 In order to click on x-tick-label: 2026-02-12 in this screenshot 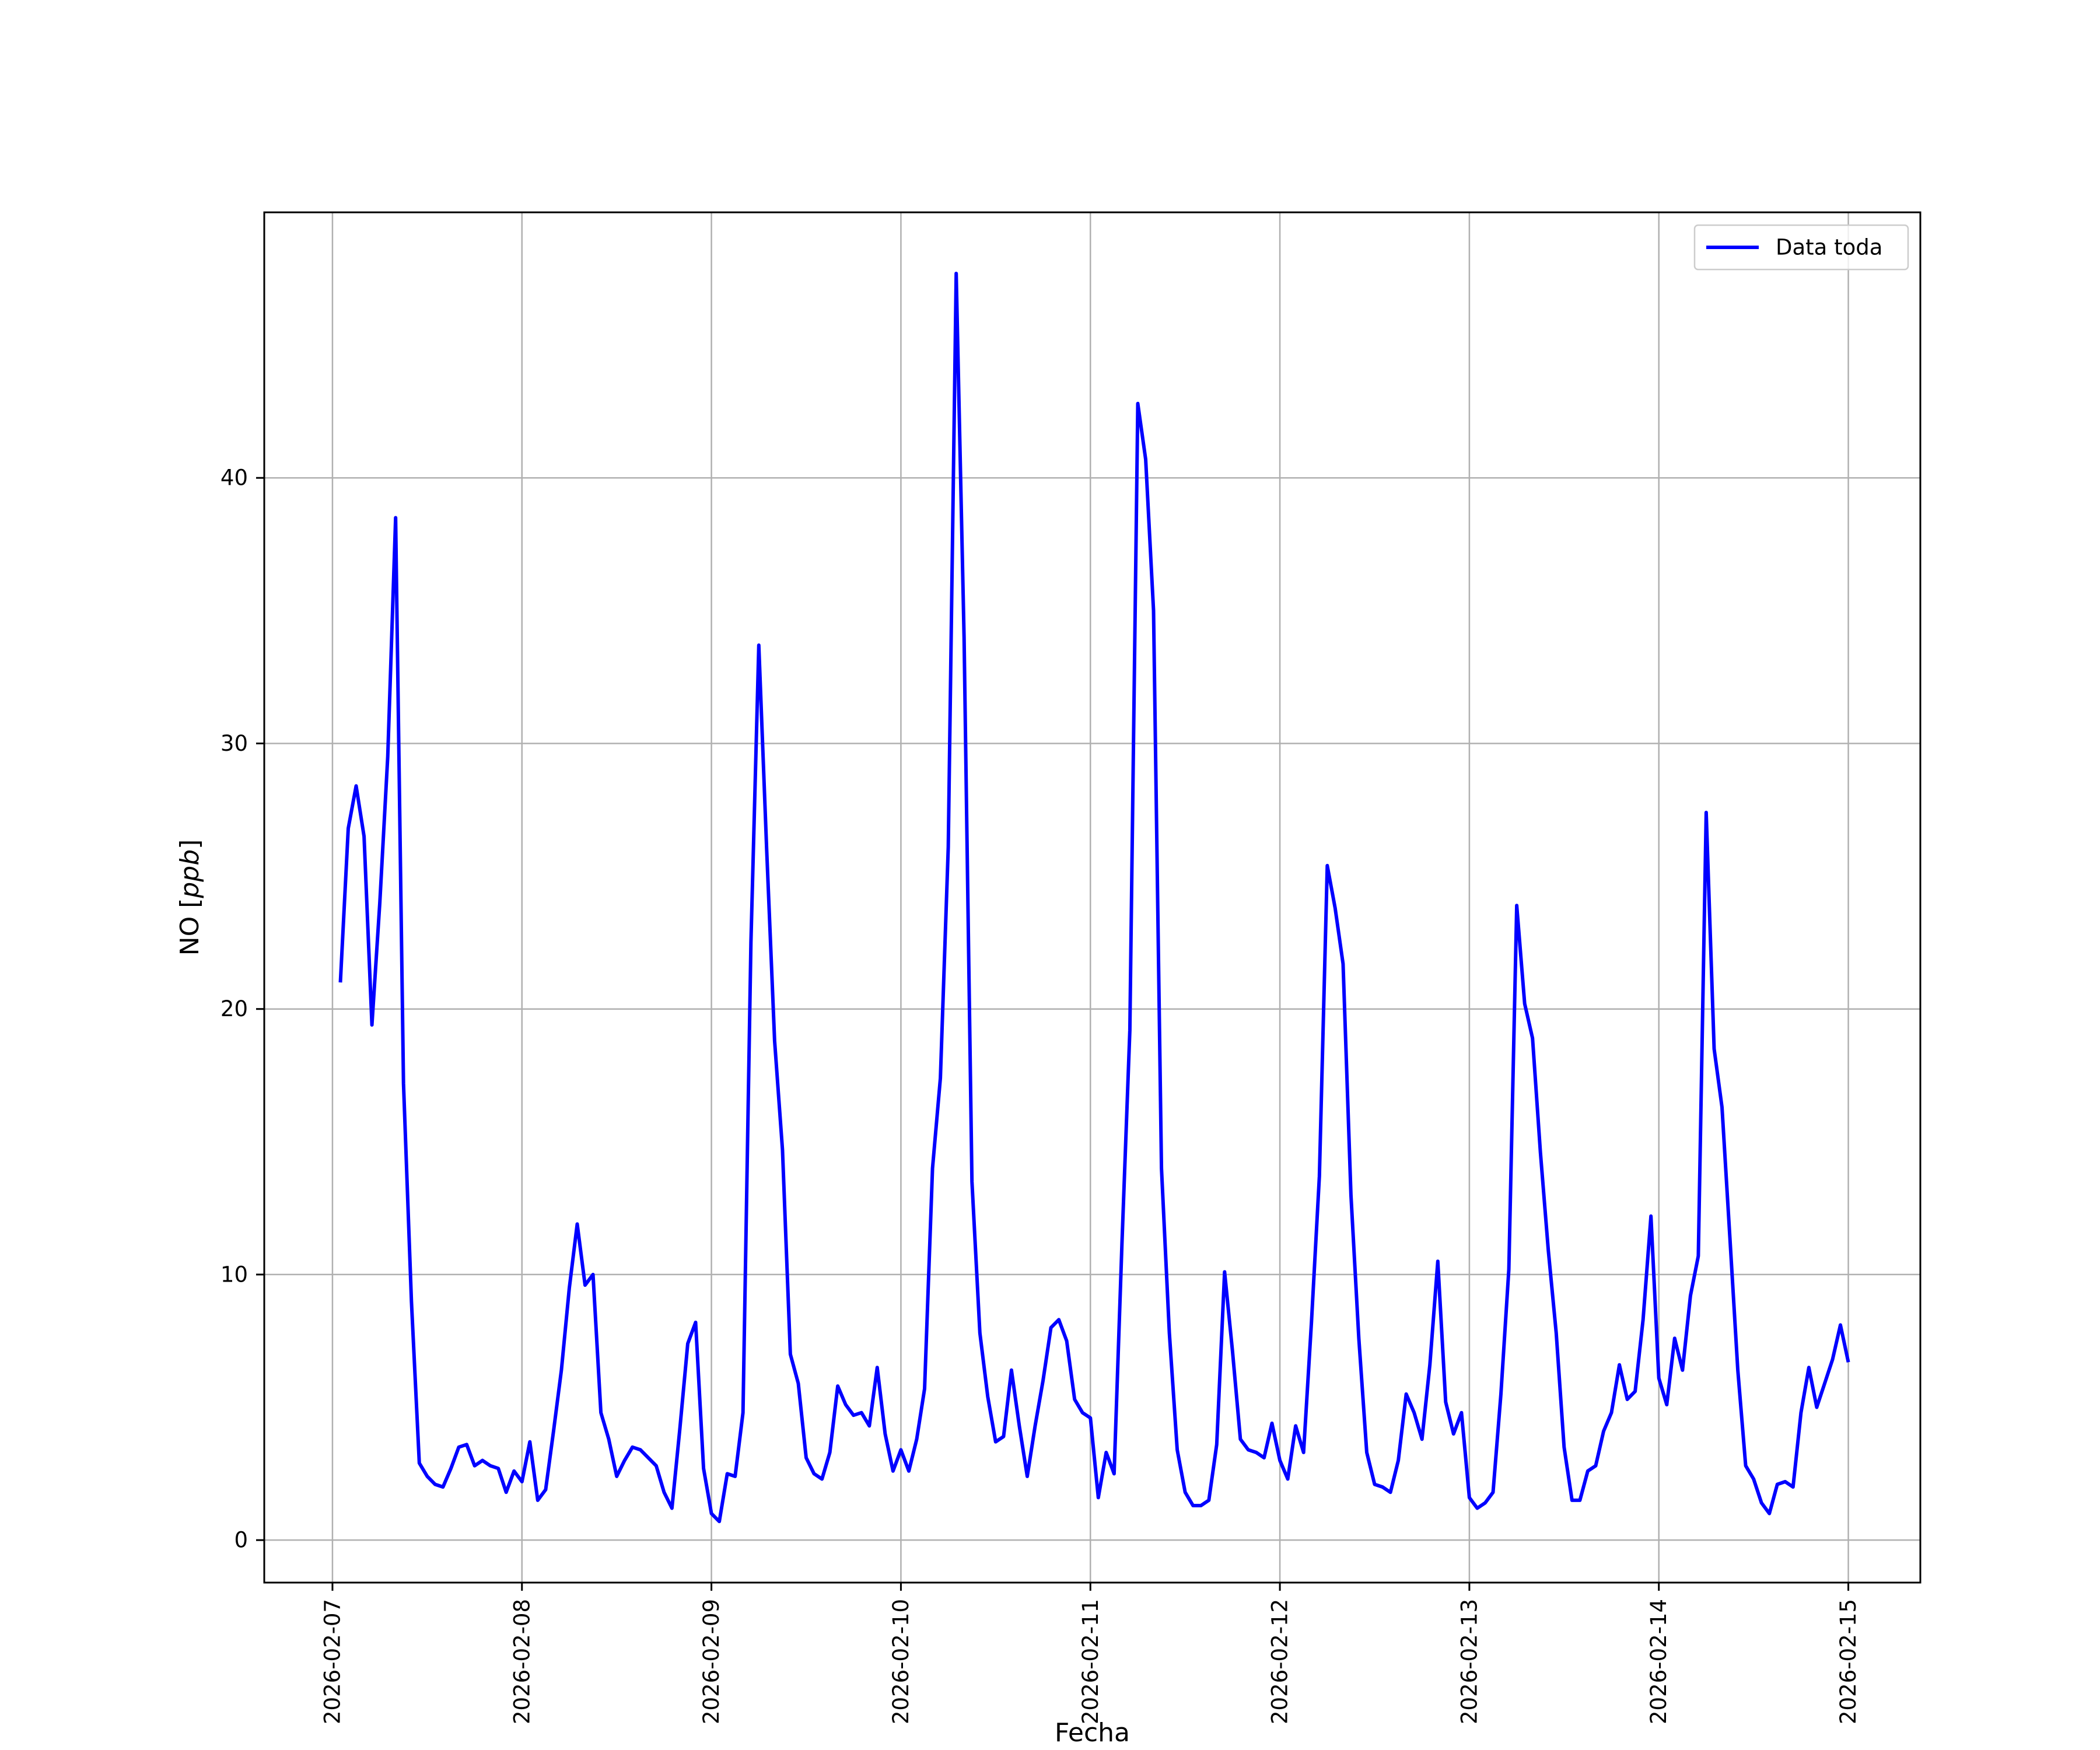, I will do `click(1280, 1661)`.